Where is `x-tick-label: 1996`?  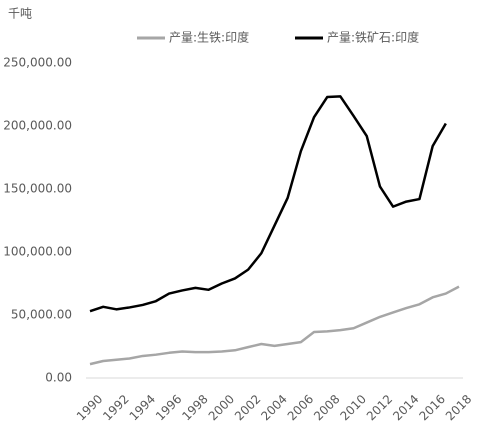
x-tick-label: 1996 is located at coordinates (168, 407).